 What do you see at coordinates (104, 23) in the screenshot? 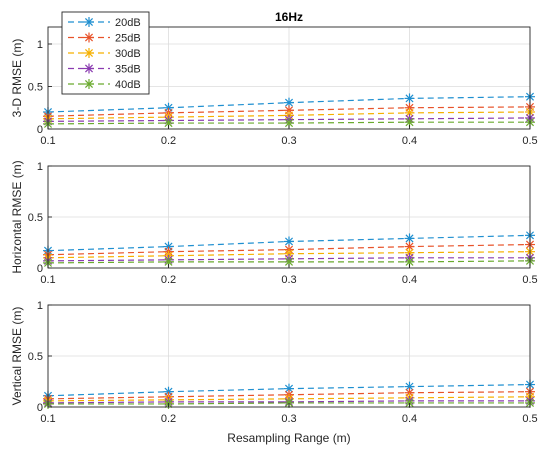
I see `legend-entry-20db: 20dB` at bounding box center [104, 23].